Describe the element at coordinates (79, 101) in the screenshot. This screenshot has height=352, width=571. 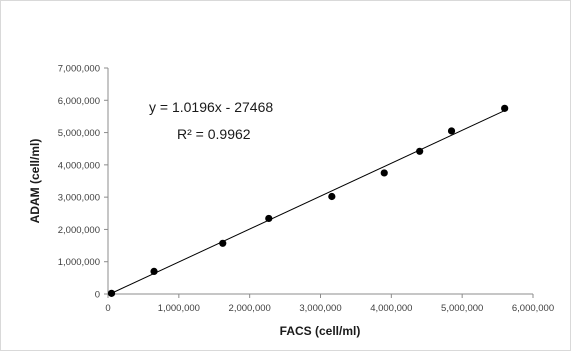
I see `y-tick-label: 6,000,000` at that location.